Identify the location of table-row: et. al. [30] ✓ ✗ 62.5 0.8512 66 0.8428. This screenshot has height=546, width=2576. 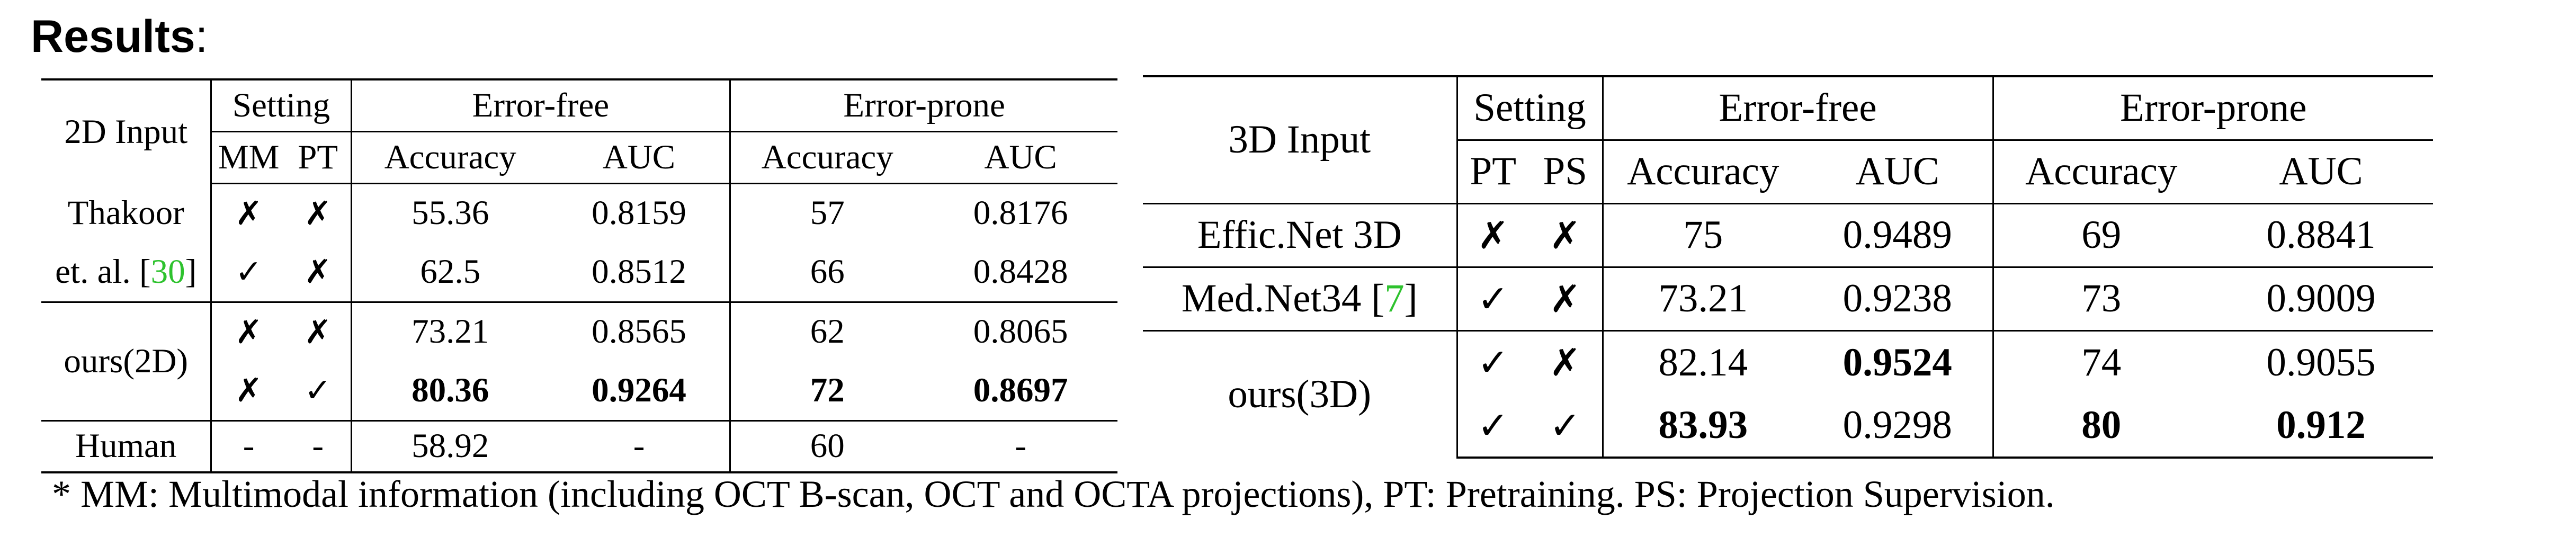
(579, 272).